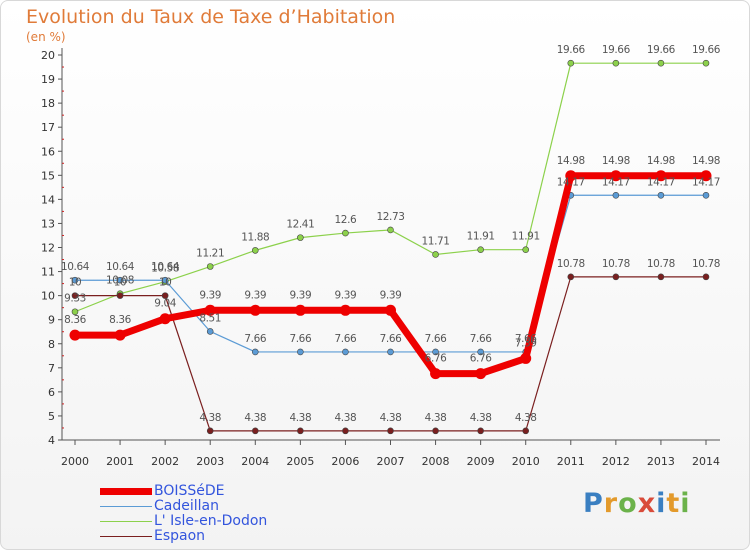  Describe the element at coordinates (211, 521) in the screenshot. I see `legend-label: L' Isle-en-Dodon` at that location.